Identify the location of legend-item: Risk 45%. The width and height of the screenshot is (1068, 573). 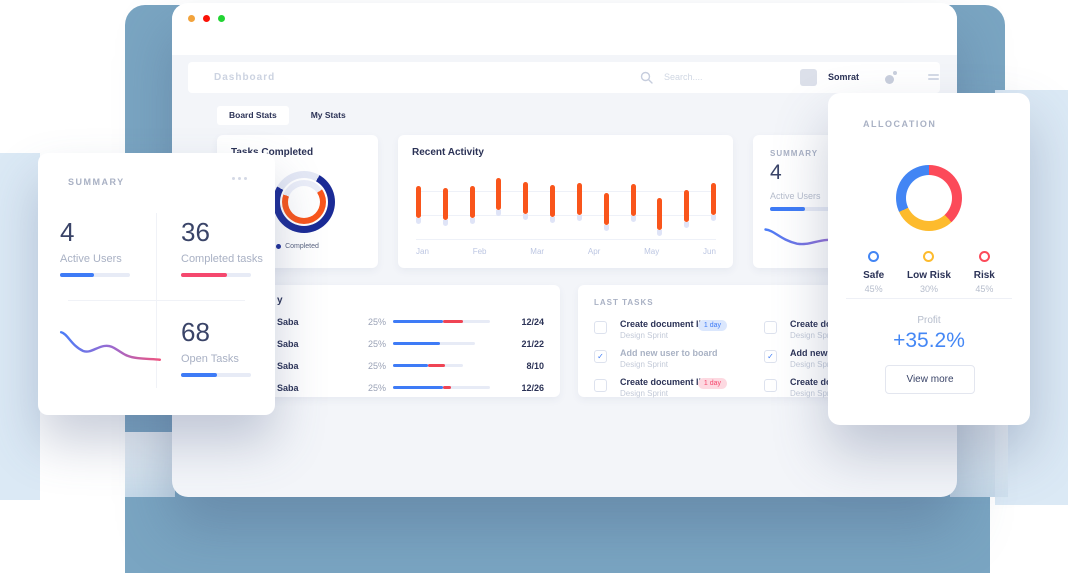
(984, 271).